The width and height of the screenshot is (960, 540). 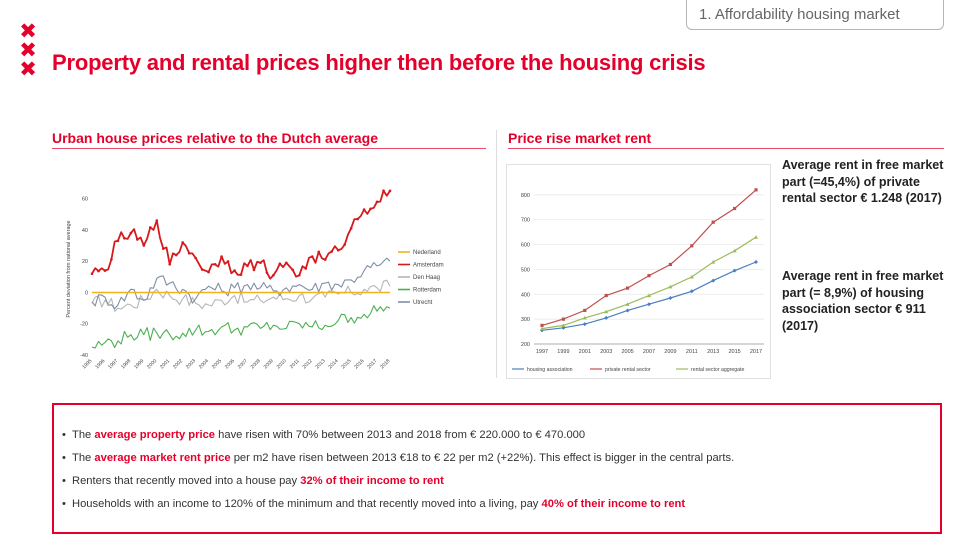 What do you see at coordinates (241, 234) in the screenshot?
I see `series-line-amsterdam` at bounding box center [241, 234].